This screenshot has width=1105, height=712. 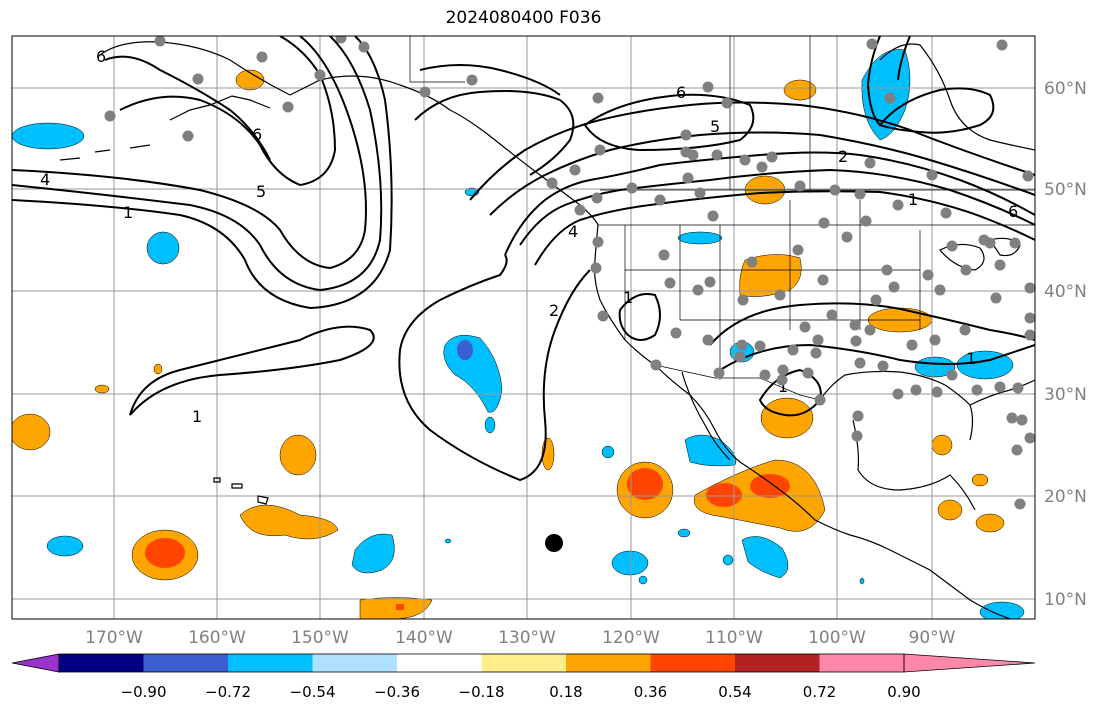 I want to click on colorbar-tick-label: −0.54, so click(x=313, y=692).